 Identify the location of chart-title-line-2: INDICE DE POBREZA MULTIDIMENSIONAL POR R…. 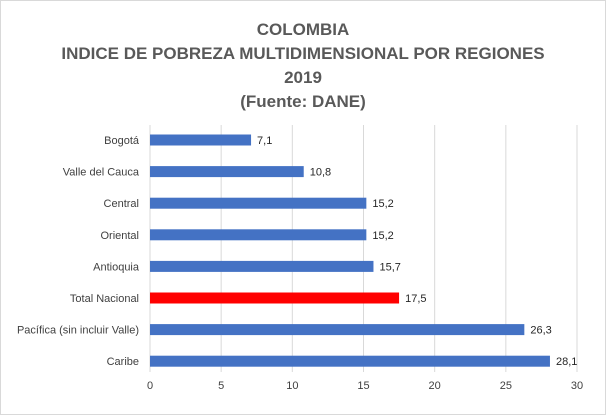
(303, 53).